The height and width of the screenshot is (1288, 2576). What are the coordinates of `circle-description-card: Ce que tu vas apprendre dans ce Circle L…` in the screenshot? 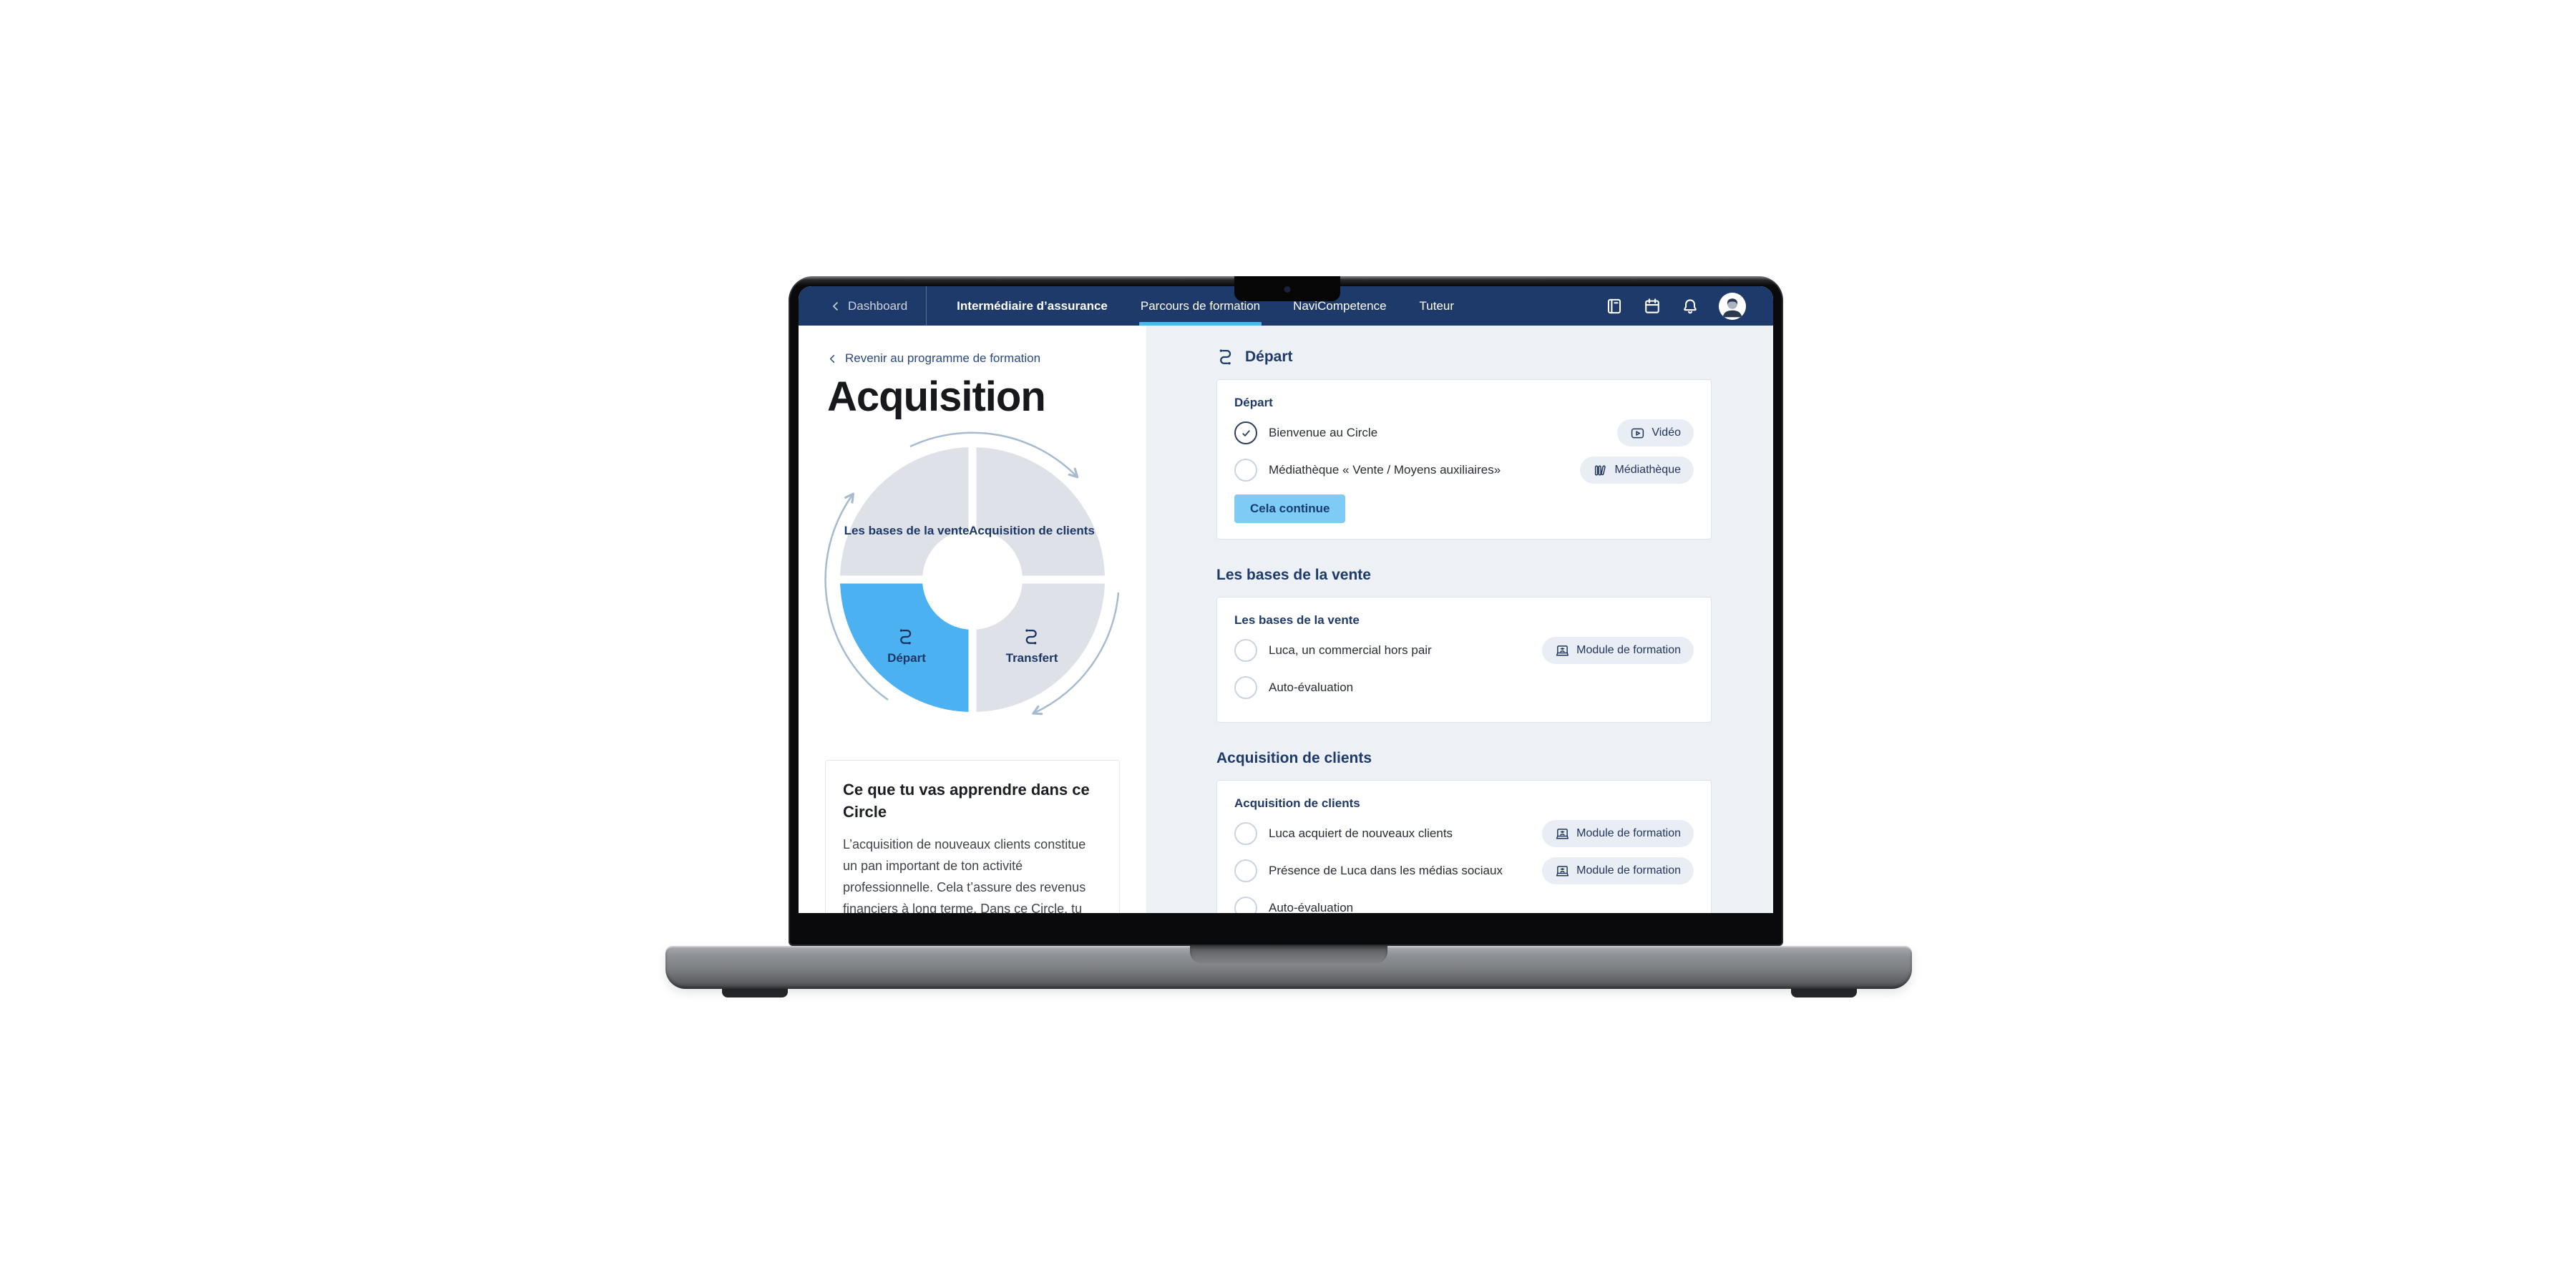 It's located at (972, 836).